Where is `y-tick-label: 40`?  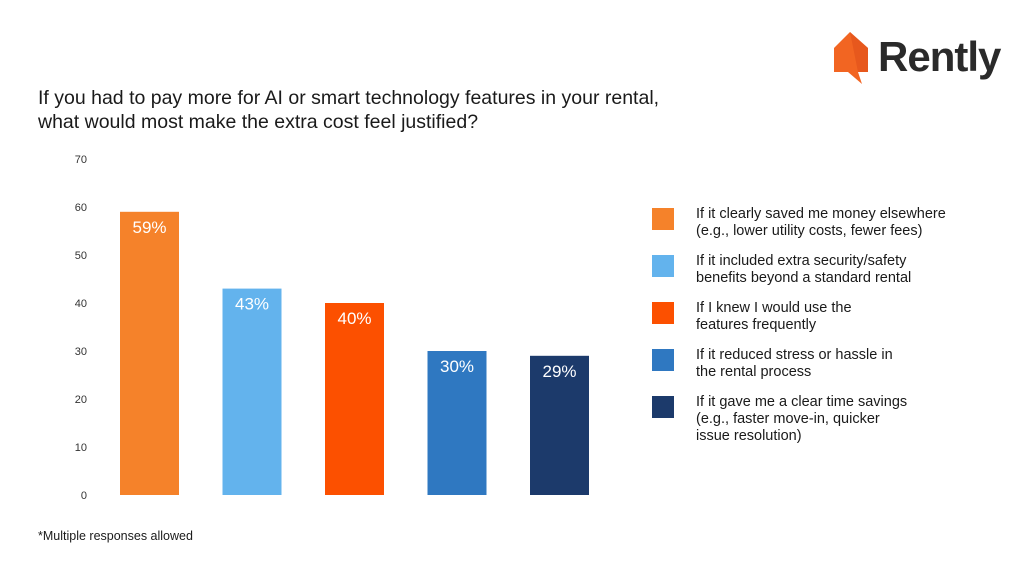 y-tick-label: 40 is located at coordinates (81, 304).